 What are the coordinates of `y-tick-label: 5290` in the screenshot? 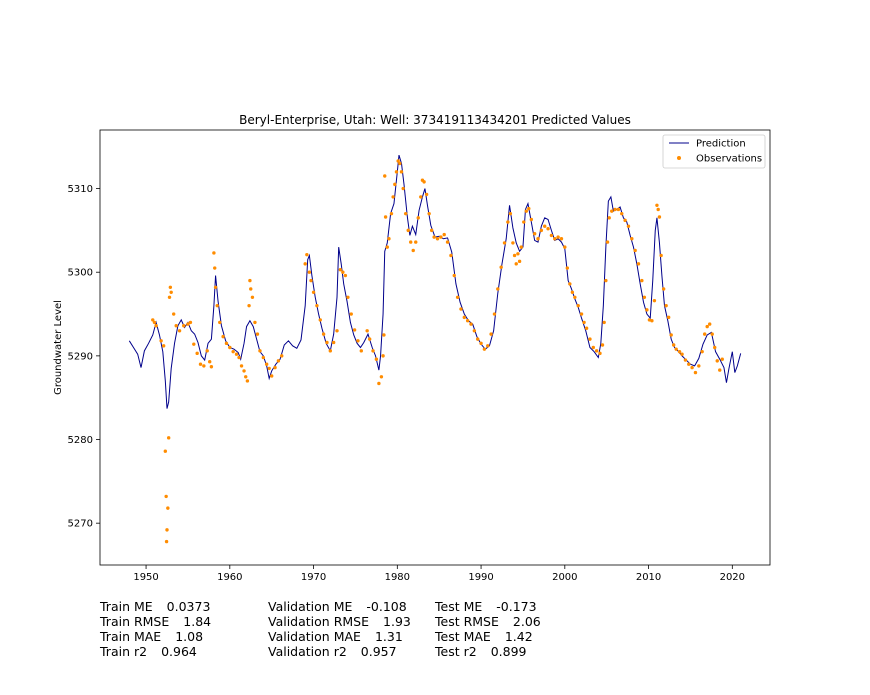 It's located at (80, 356).